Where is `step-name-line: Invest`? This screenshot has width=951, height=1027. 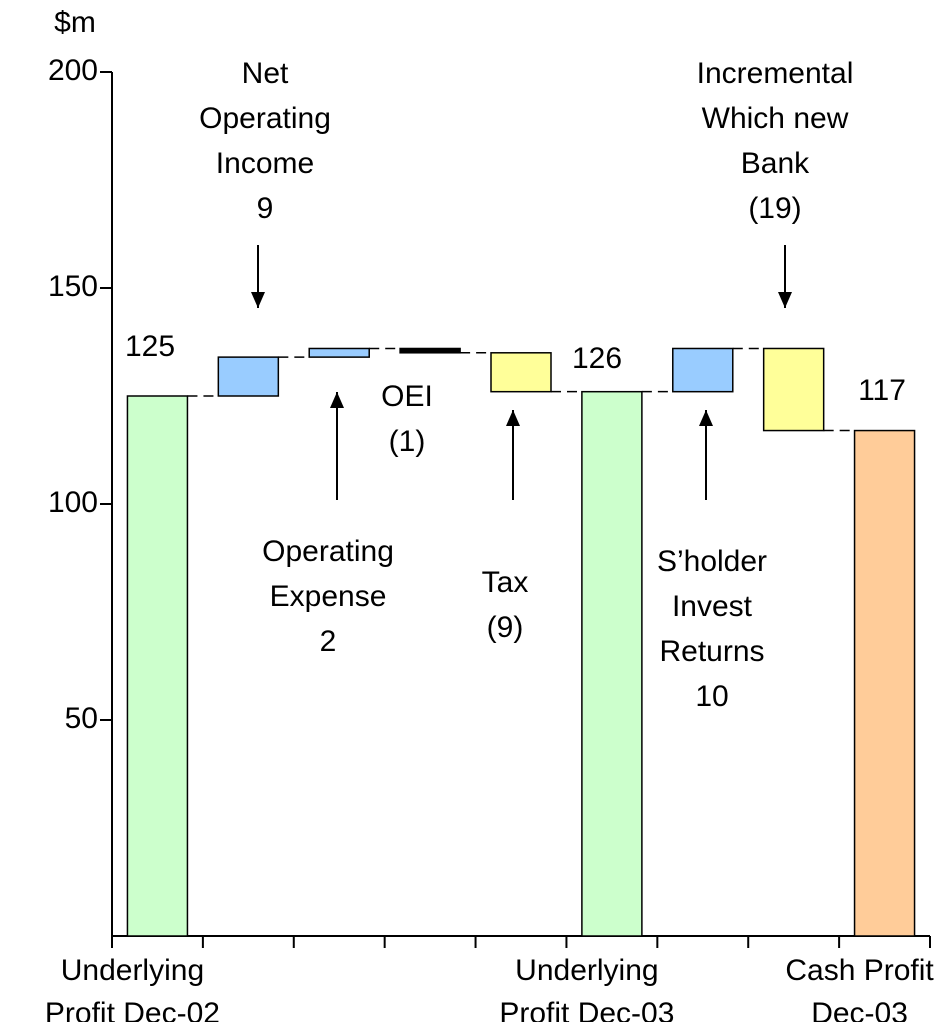
step-name-line: Invest is located at coordinates (712, 606).